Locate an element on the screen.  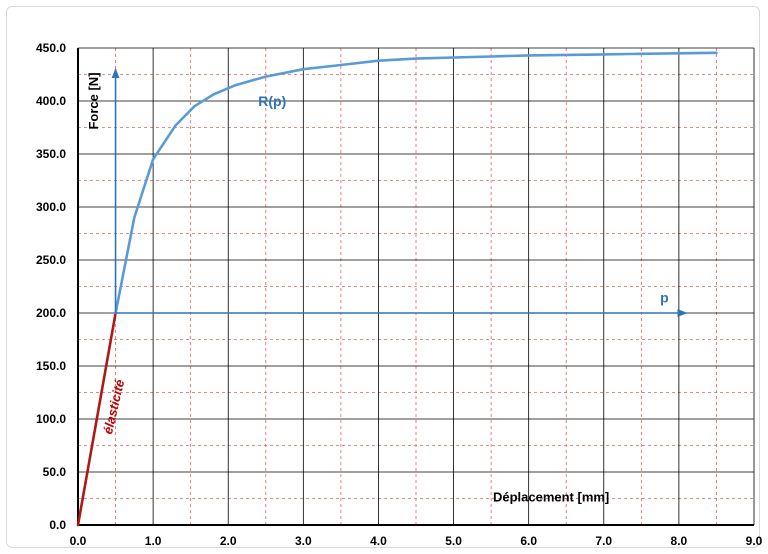
y-tick-label: 250.0 is located at coordinates (51, 260).